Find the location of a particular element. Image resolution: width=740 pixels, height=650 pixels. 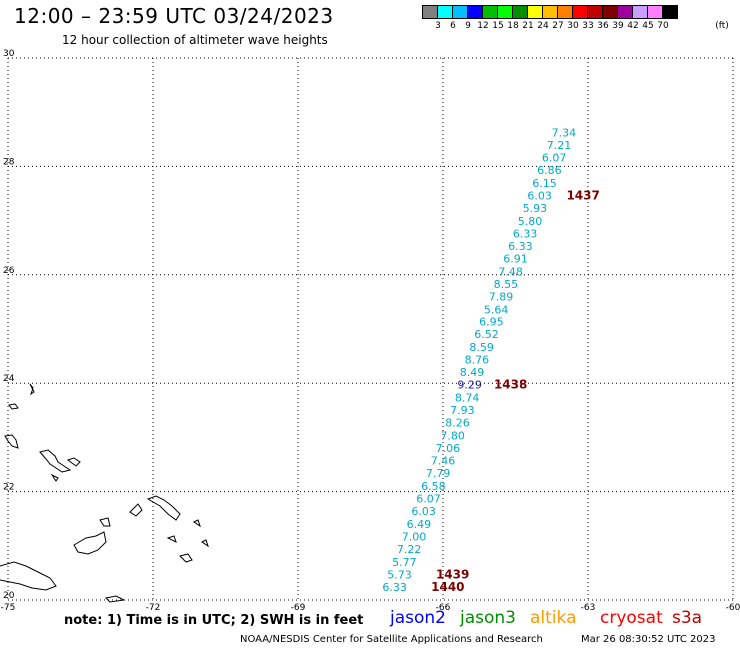

satellite-name-jason2: jason2 is located at coordinates (418, 618).